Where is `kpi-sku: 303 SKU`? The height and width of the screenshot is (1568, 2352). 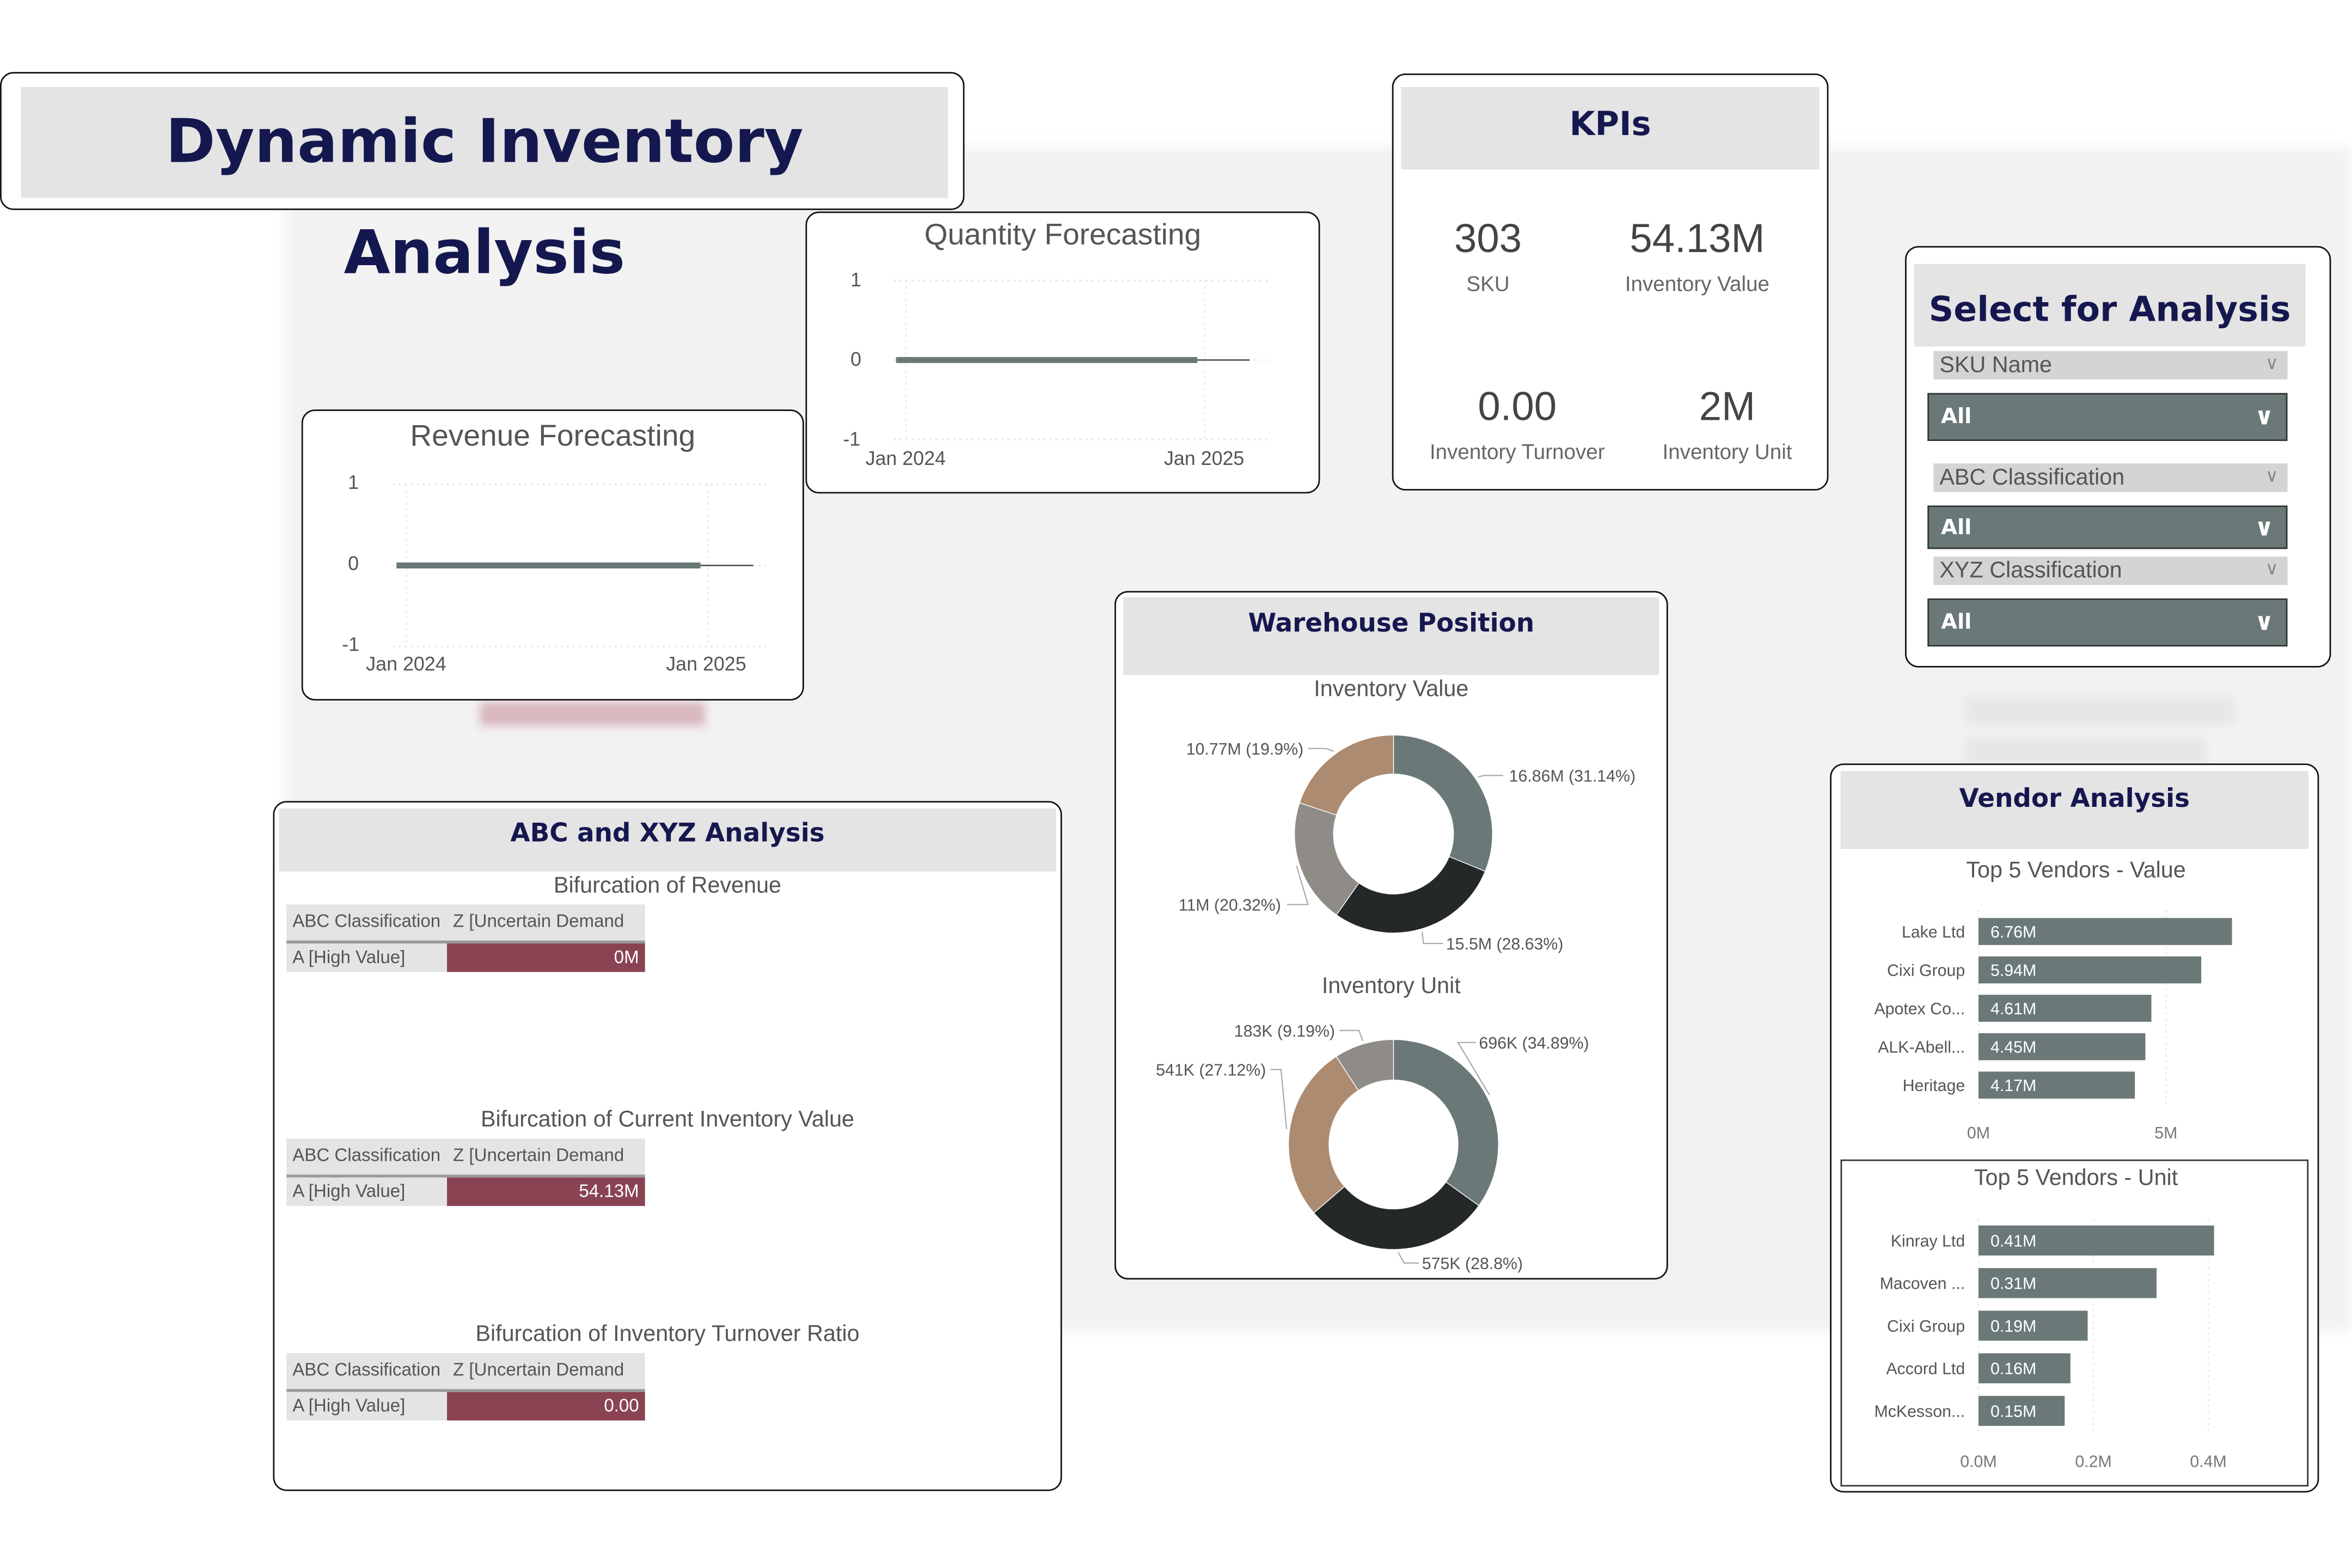
kpi-sku: 303 SKU is located at coordinates (1487, 256).